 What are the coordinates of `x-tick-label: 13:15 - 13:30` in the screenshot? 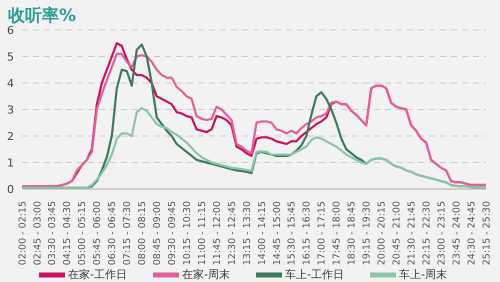 It's located at (247, 233).